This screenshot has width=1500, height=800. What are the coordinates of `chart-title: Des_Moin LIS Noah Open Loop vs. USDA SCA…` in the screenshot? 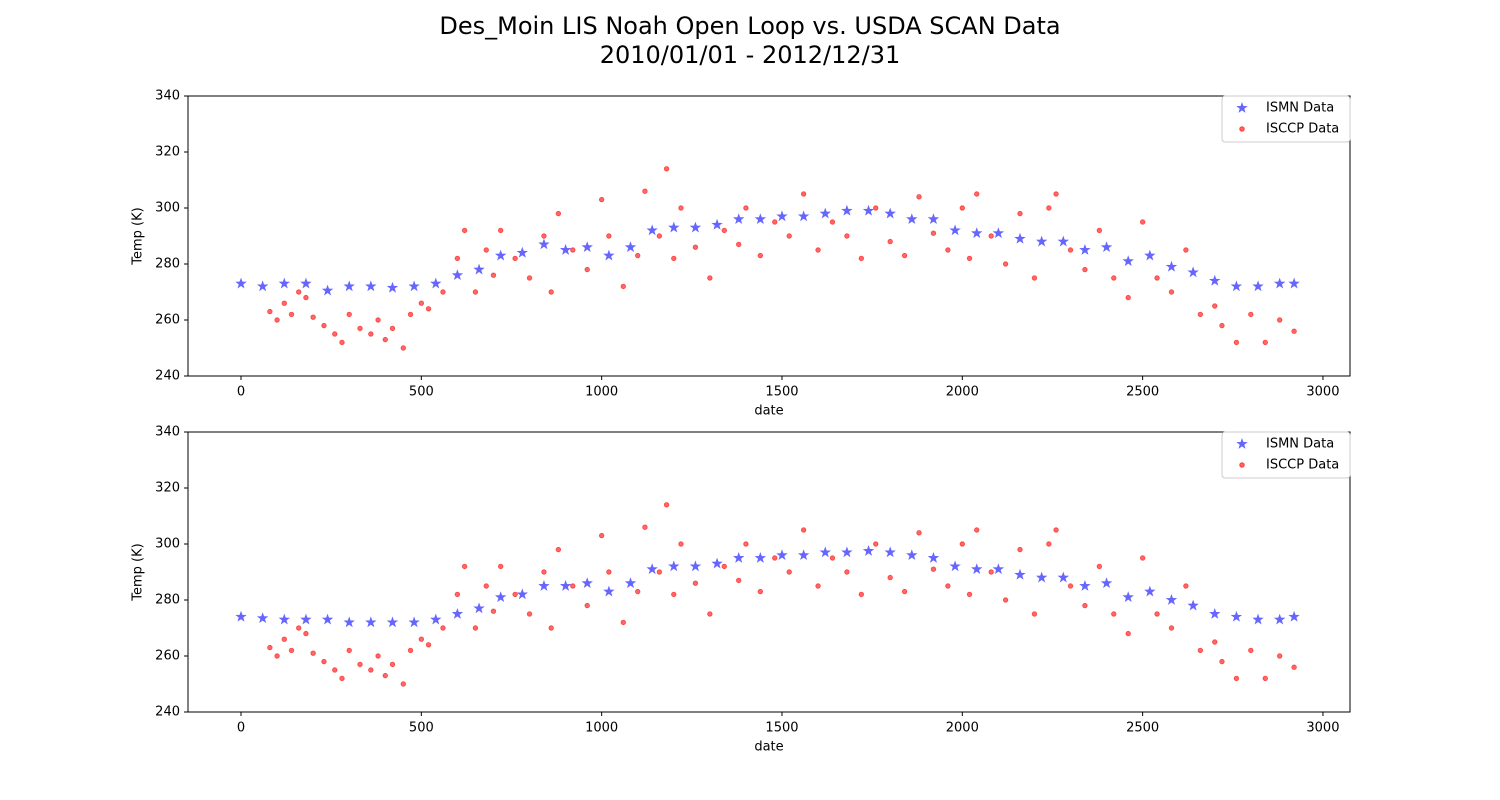 It's located at (749, 26).